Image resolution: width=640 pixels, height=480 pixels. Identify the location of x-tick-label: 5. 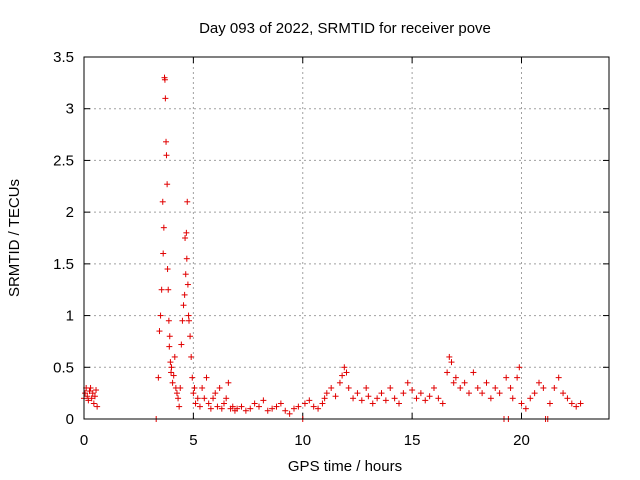
(193, 440).